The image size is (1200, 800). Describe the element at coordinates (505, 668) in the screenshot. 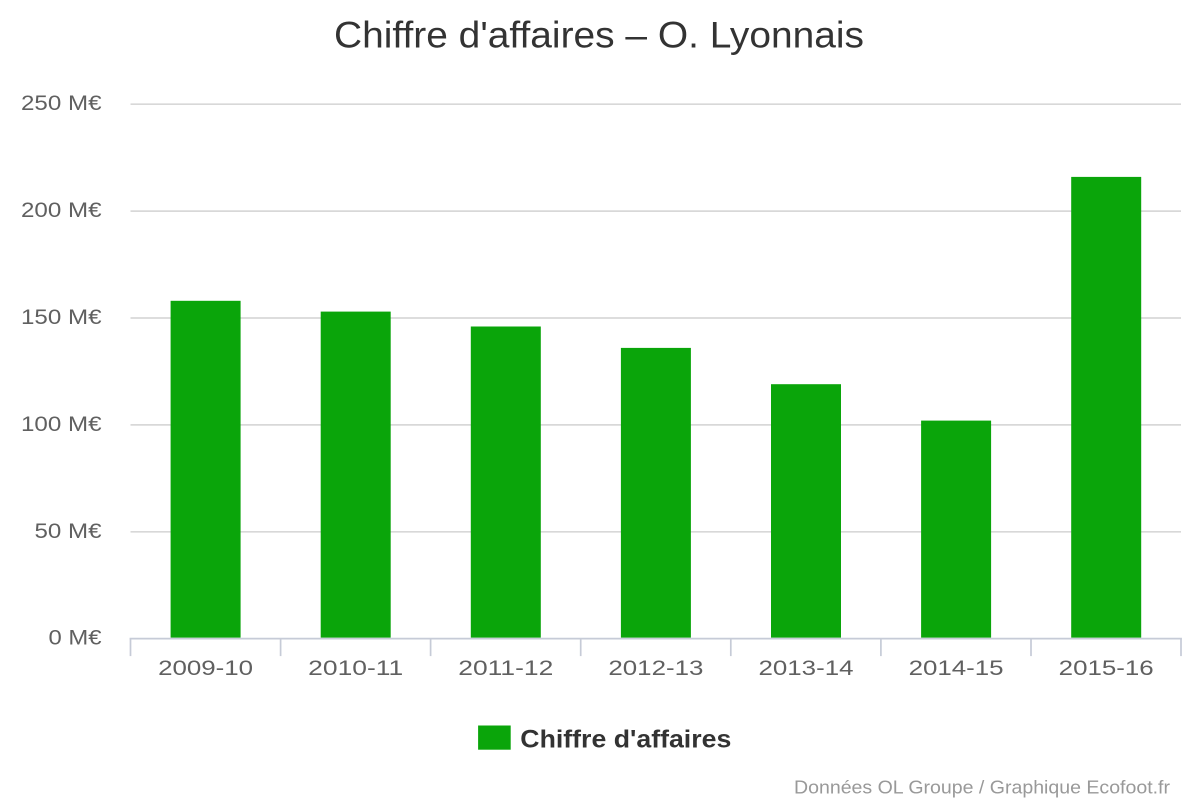

I see `svg-text: 2011-12` at that location.